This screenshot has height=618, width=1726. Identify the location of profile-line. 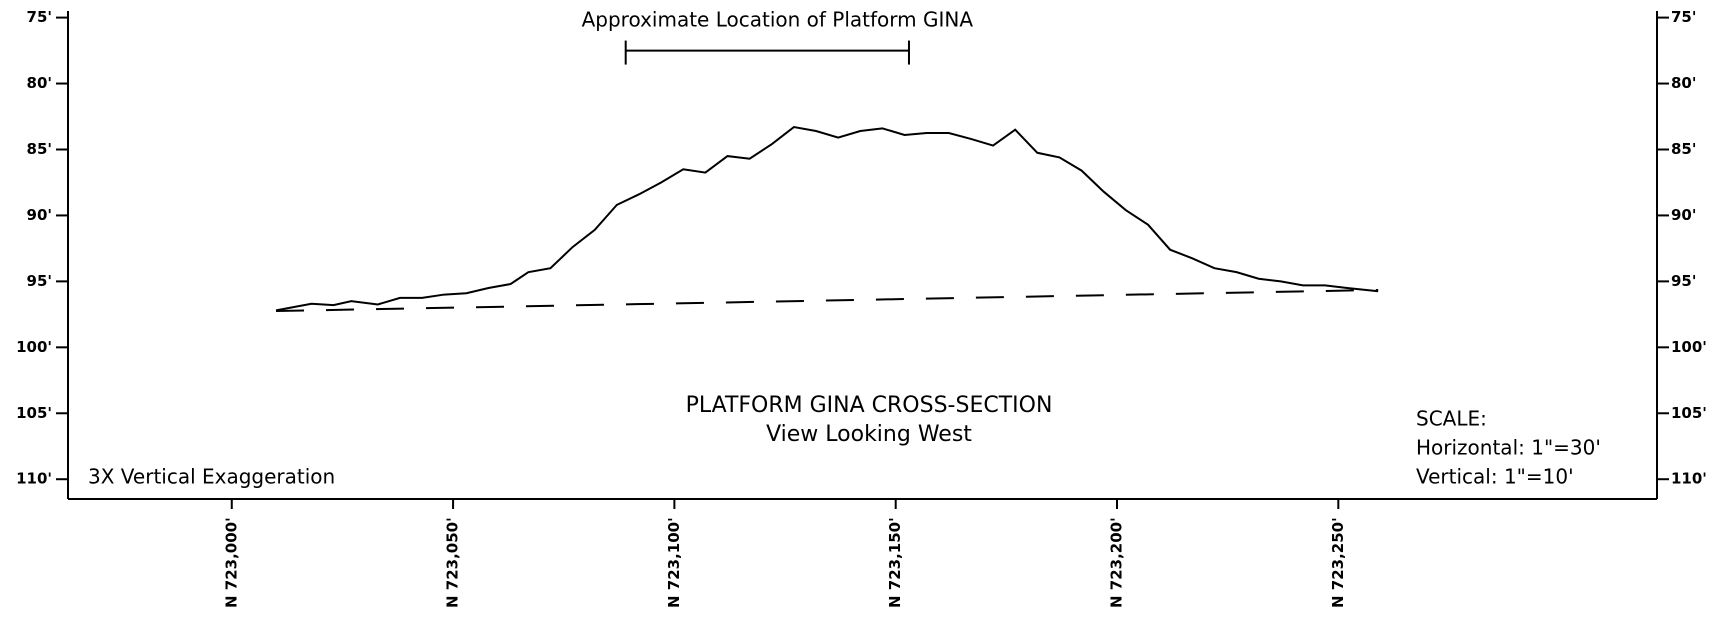
(827, 300).